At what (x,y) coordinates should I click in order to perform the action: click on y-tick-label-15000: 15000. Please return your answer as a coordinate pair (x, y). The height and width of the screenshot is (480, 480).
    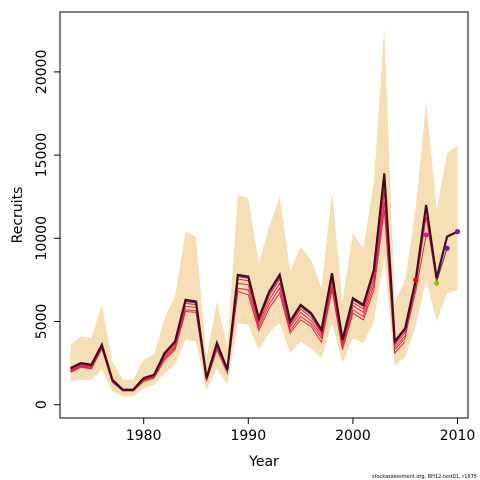
    Looking at the image, I should click on (42, 155).